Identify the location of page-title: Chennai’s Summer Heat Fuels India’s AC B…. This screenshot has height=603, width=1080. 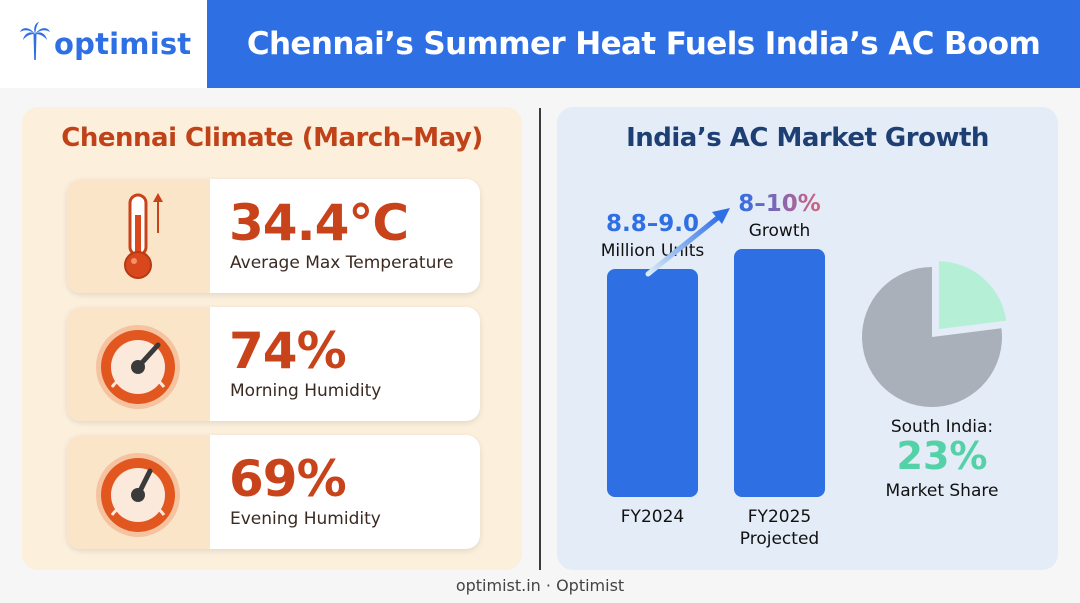
(643, 44).